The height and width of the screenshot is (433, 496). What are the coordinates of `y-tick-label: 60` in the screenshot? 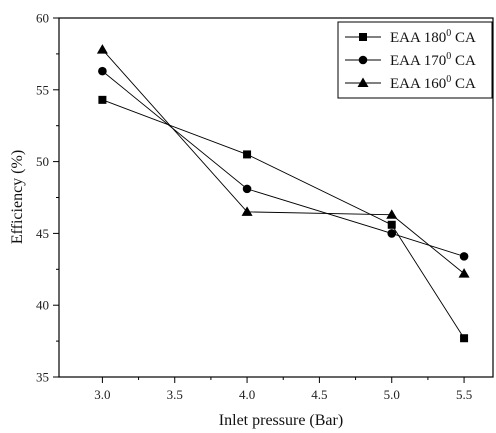 It's located at (42, 18).